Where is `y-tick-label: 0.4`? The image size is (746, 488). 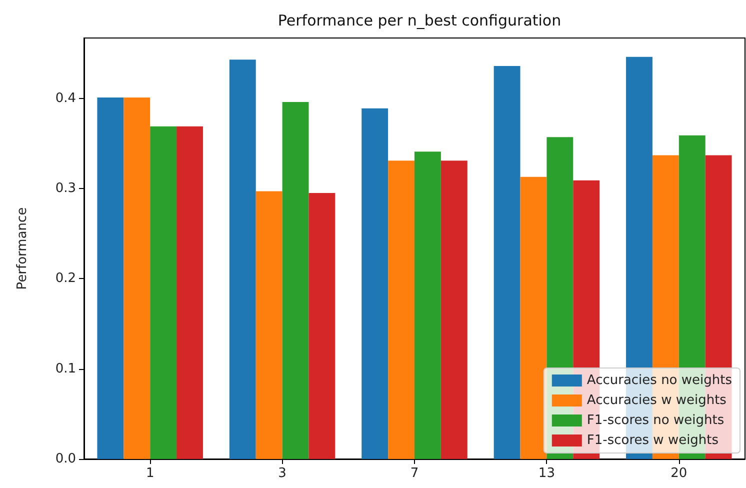 y-tick-label: 0.4 is located at coordinates (65, 98).